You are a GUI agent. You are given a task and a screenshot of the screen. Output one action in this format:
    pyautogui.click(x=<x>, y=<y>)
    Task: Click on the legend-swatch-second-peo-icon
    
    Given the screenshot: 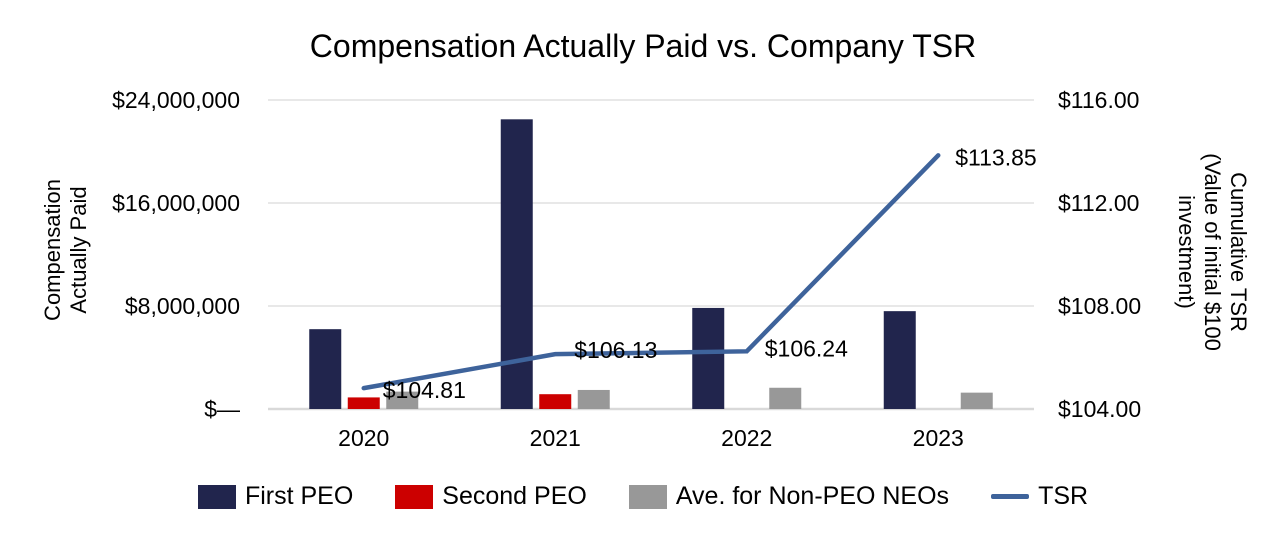 What is the action you would take?
    pyautogui.click(x=414, y=496)
    